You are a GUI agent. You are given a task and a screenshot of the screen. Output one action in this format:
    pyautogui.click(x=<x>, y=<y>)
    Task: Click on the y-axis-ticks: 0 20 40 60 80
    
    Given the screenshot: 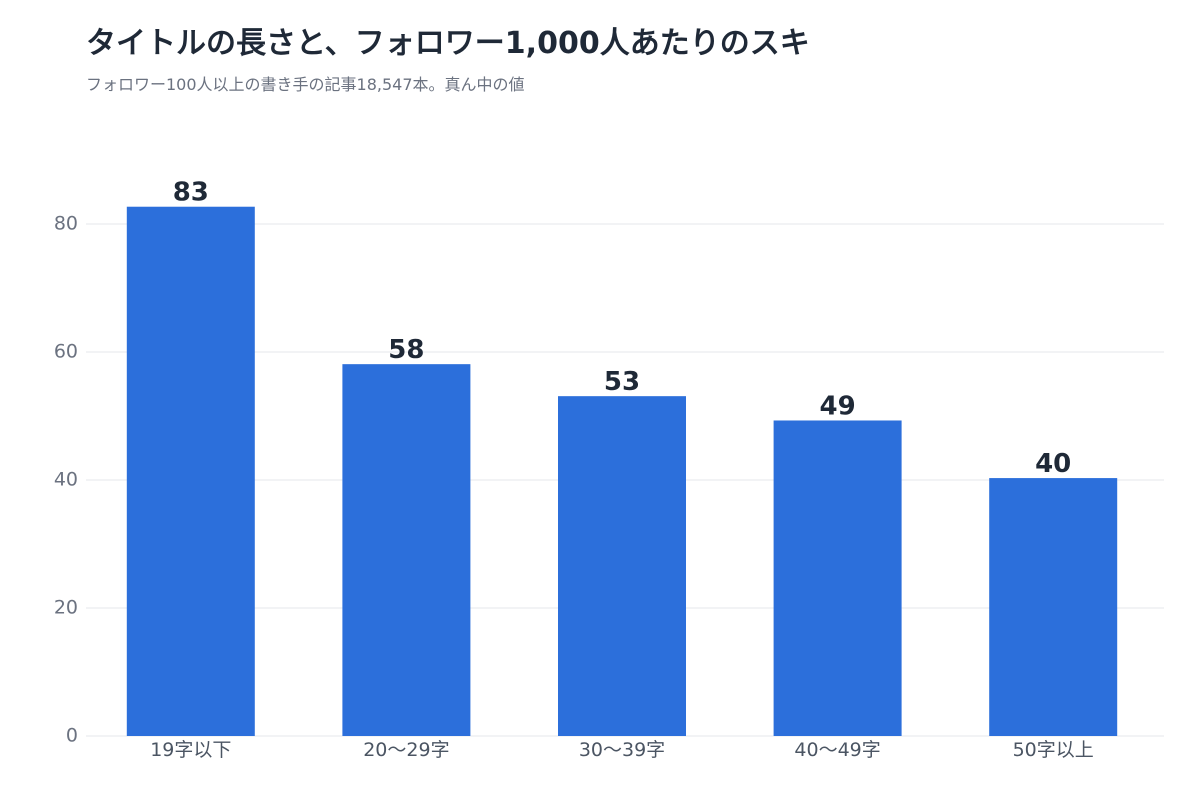 What is the action you would take?
    pyautogui.click(x=66, y=480)
    